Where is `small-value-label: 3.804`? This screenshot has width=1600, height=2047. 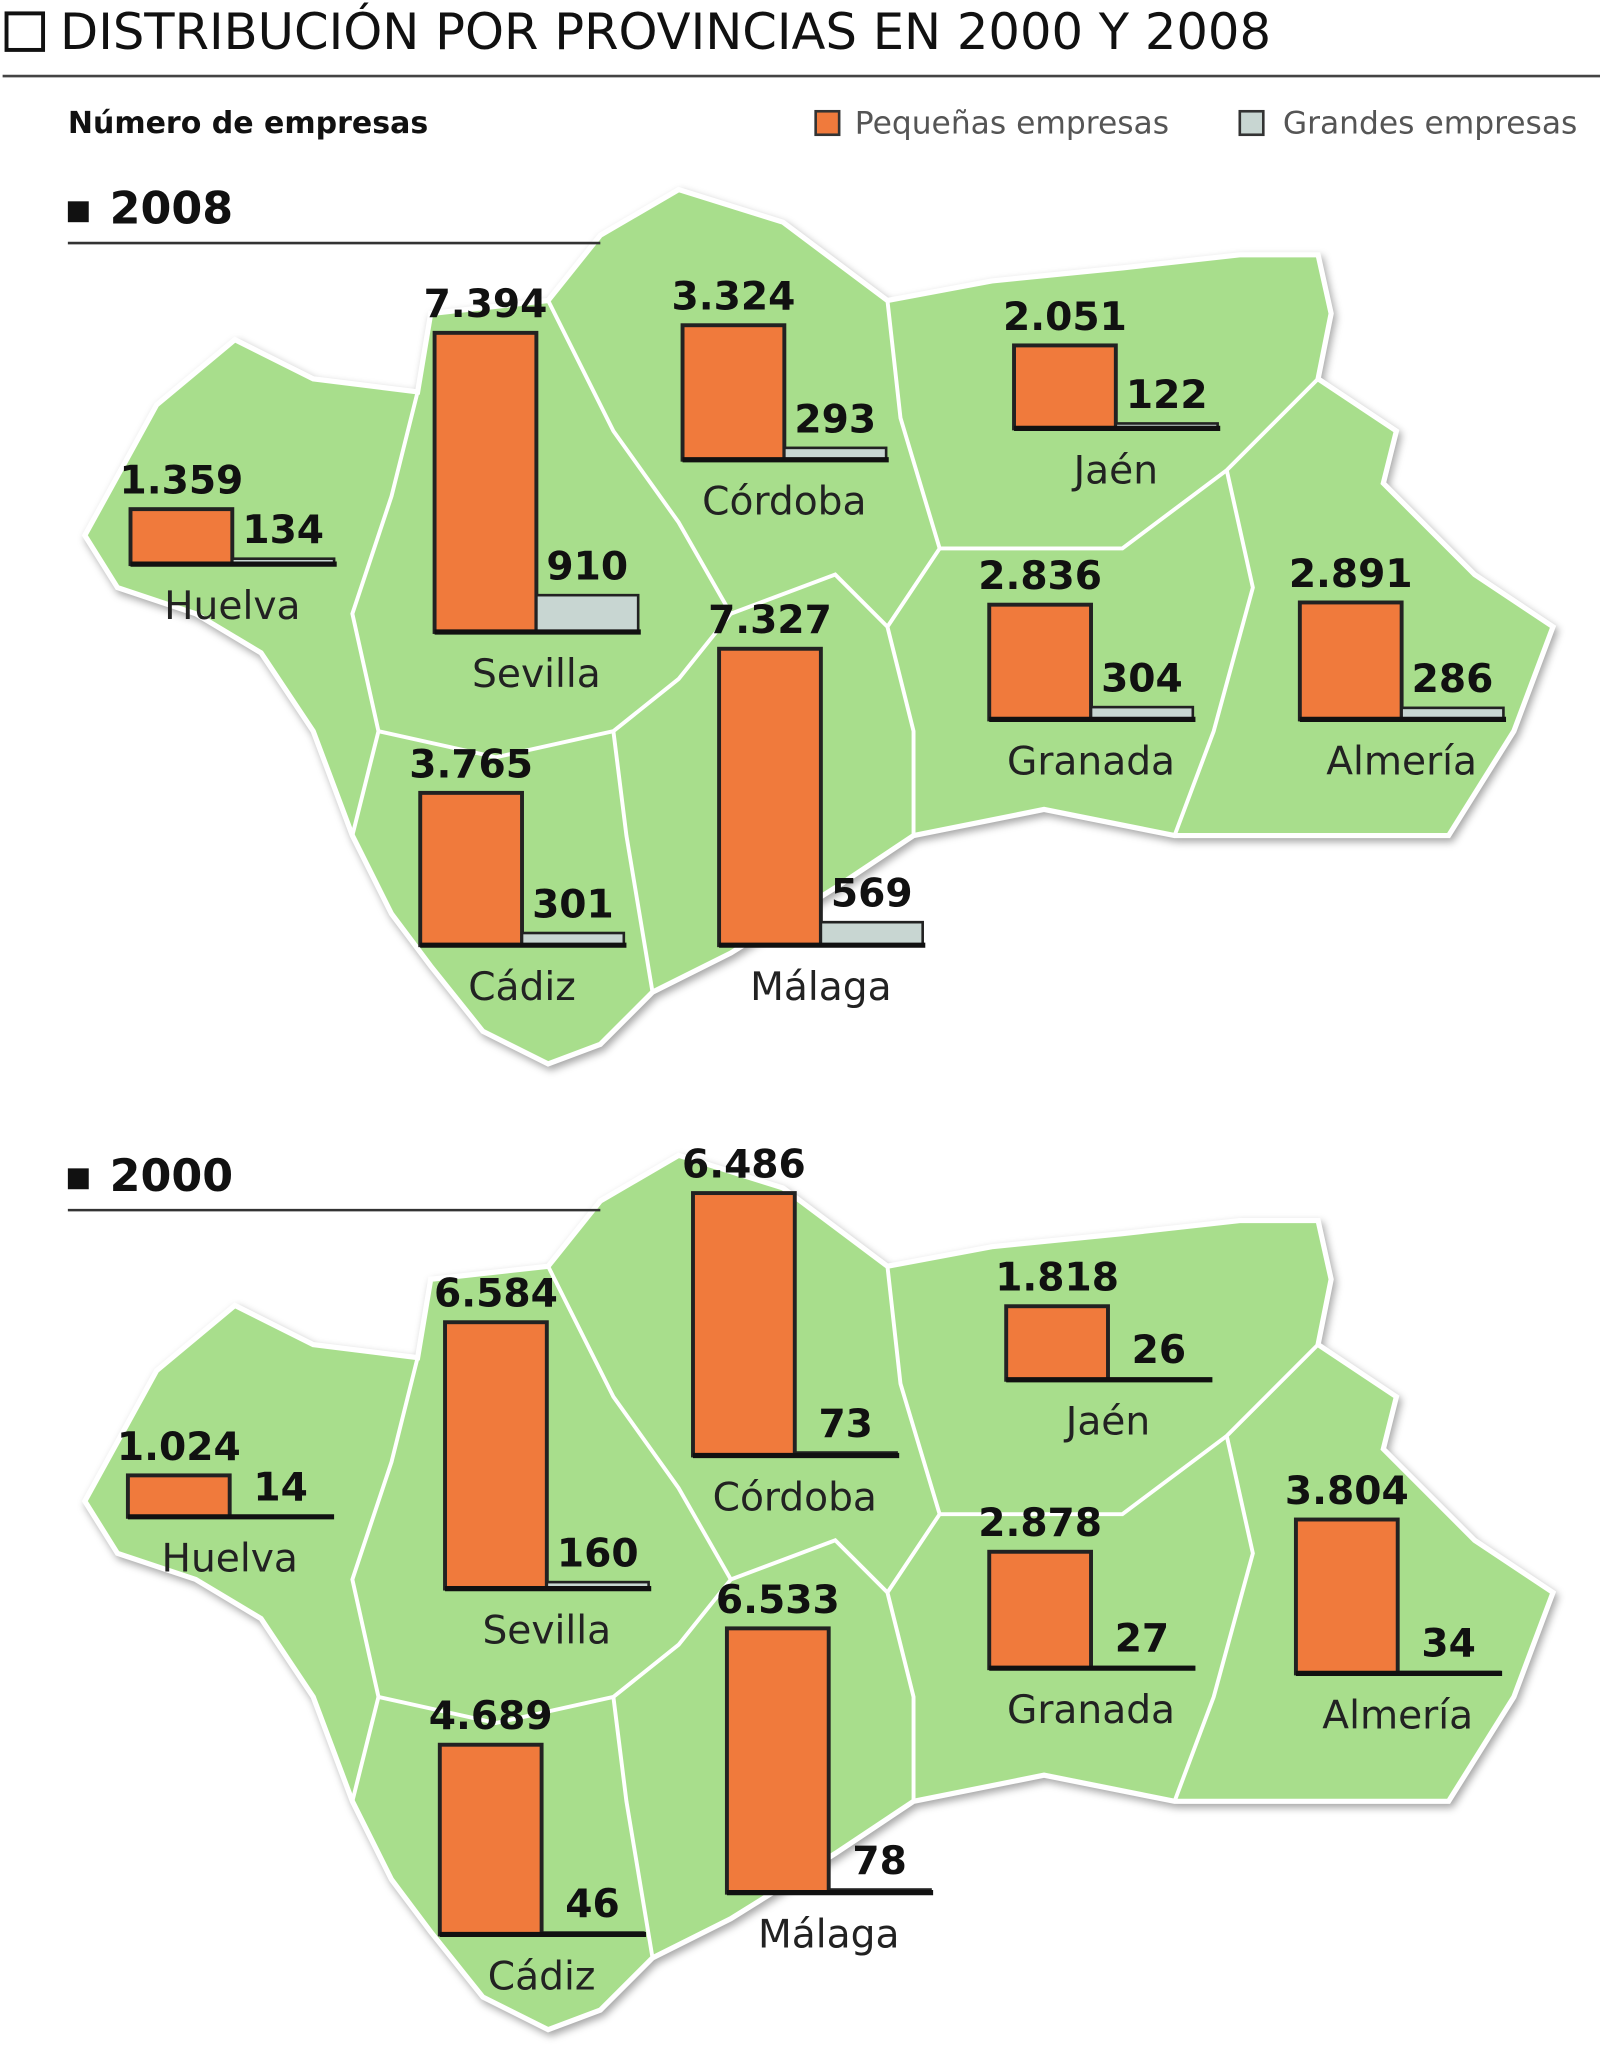
small-value-label: 3.804 is located at coordinates (1347, 1491).